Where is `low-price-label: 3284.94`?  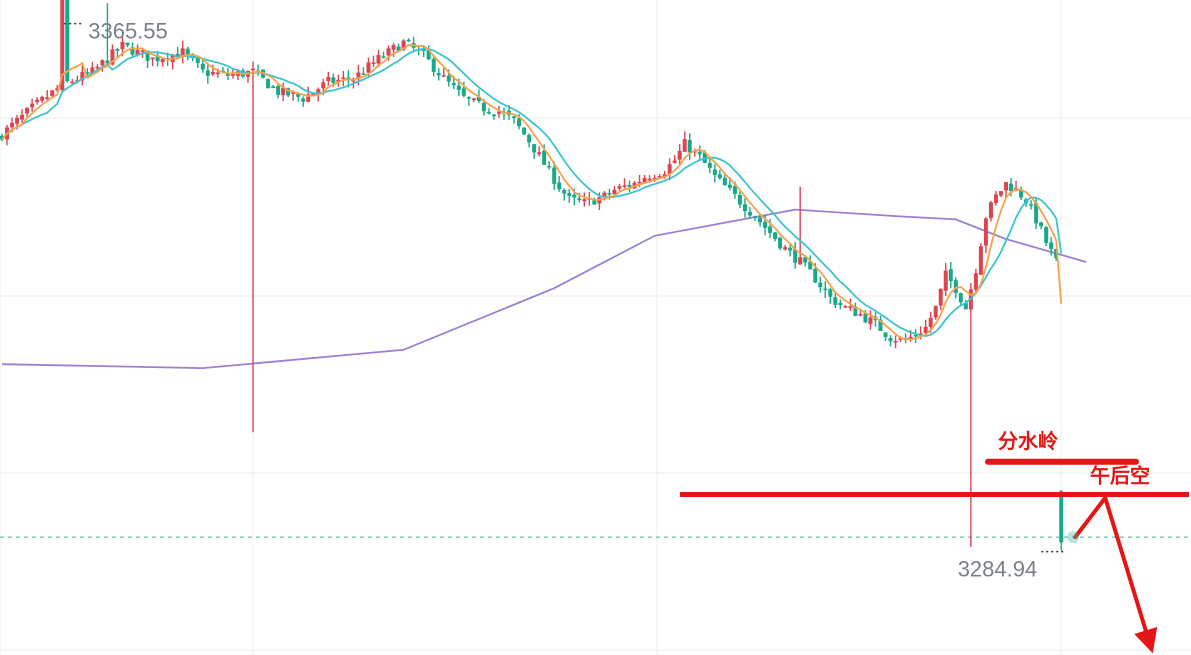
low-price-label: 3284.94 is located at coordinates (998, 569).